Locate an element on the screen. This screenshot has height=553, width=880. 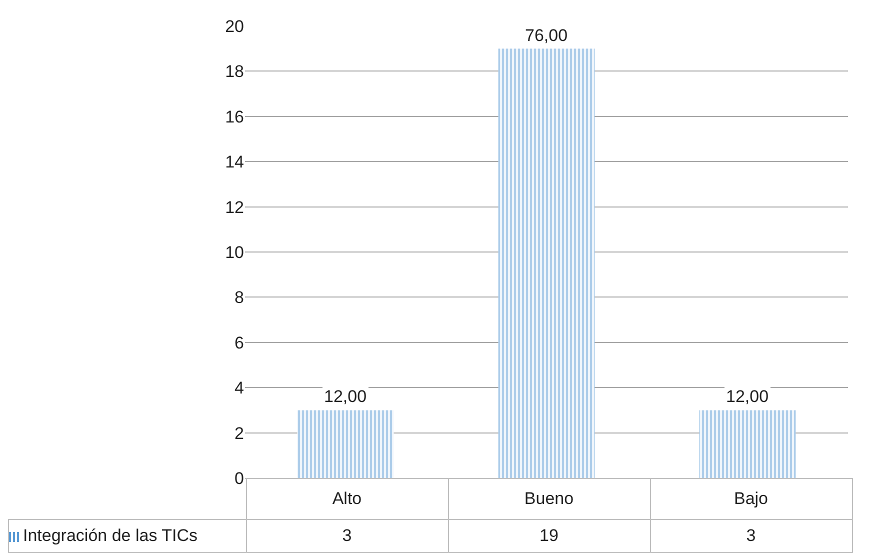
legend-label: Integración de las TICs is located at coordinates (110, 535).